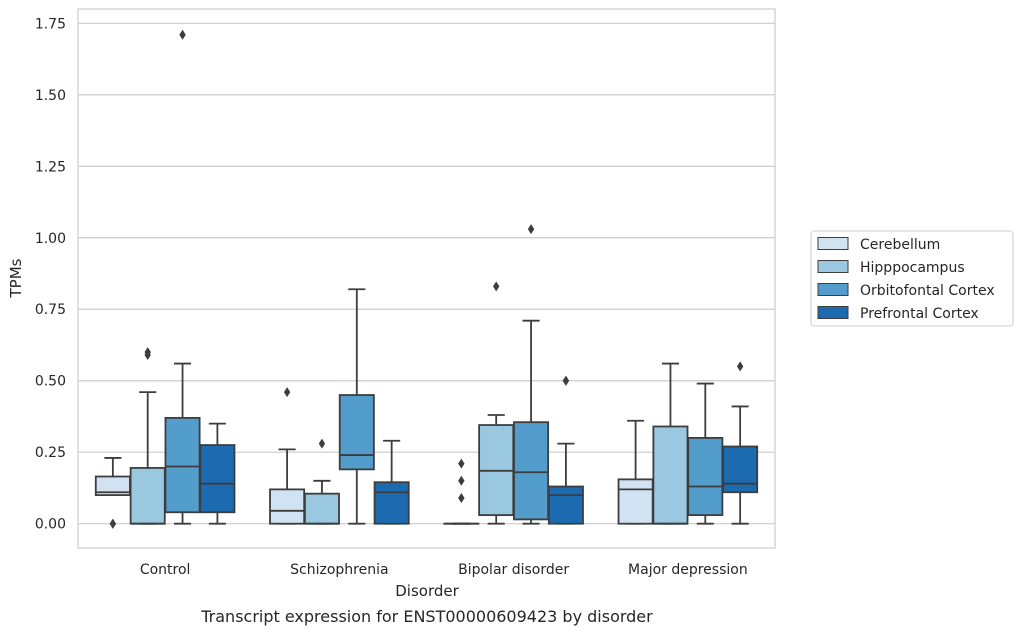 The image size is (1023, 634). What do you see at coordinates (919, 314) in the screenshot?
I see `legend-label: Prefrontal Cortex` at bounding box center [919, 314].